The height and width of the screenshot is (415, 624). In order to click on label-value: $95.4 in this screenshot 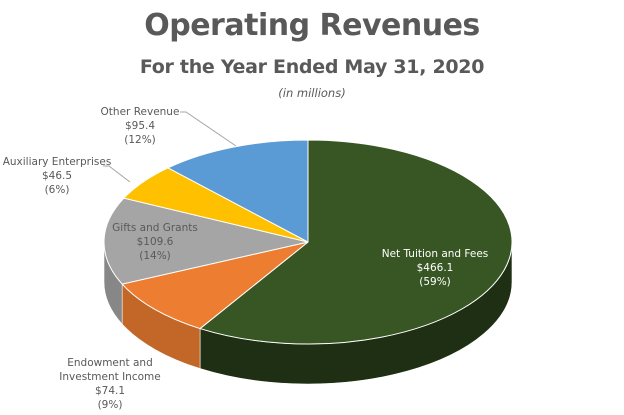, I will do `click(140, 126)`.